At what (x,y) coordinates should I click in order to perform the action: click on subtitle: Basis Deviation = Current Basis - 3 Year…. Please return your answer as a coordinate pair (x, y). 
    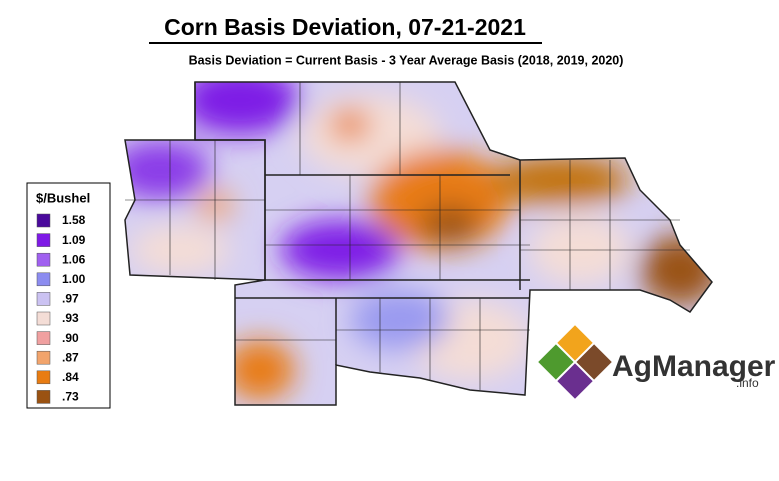
    Looking at the image, I should click on (406, 60).